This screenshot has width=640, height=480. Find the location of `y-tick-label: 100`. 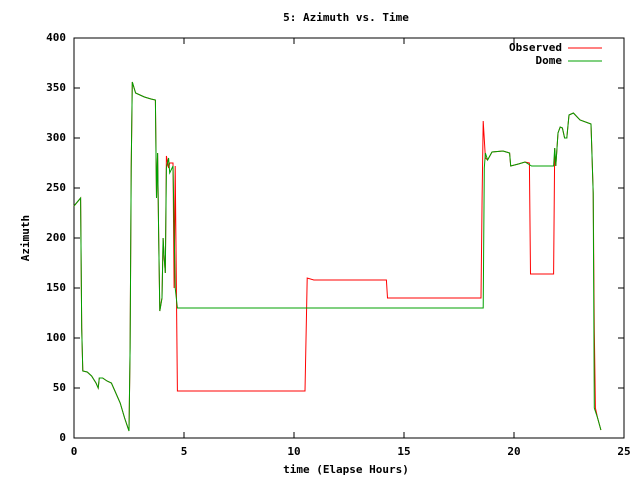

y-tick-label: 100 is located at coordinates (56, 337).